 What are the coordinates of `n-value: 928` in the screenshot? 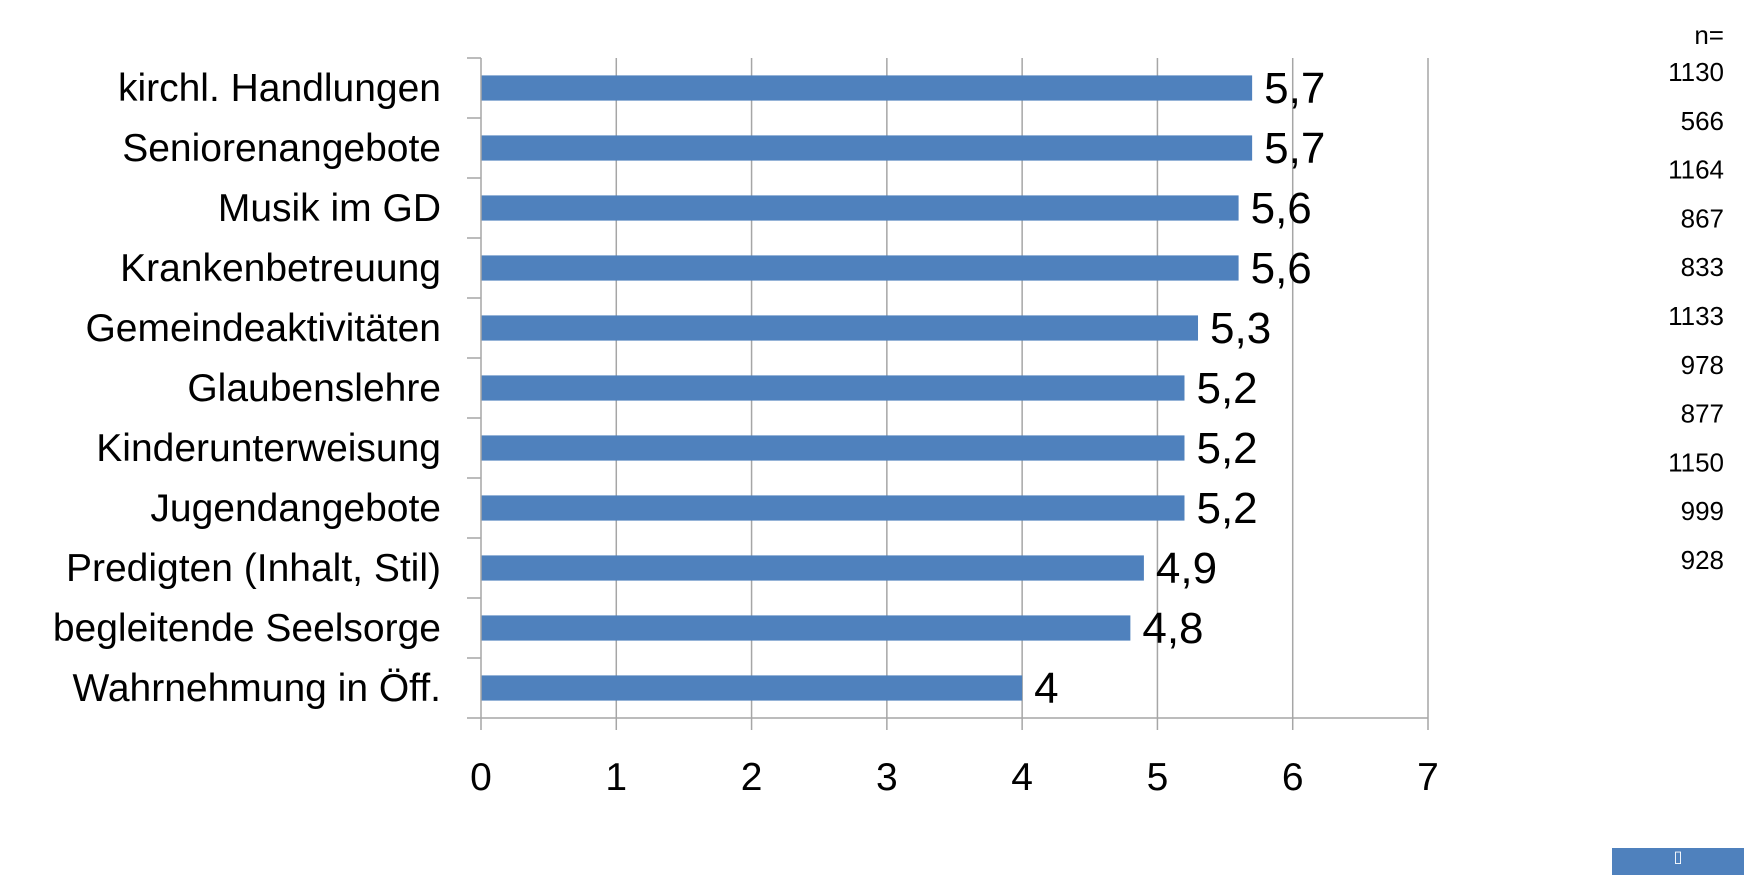 It's located at (1702, 560).